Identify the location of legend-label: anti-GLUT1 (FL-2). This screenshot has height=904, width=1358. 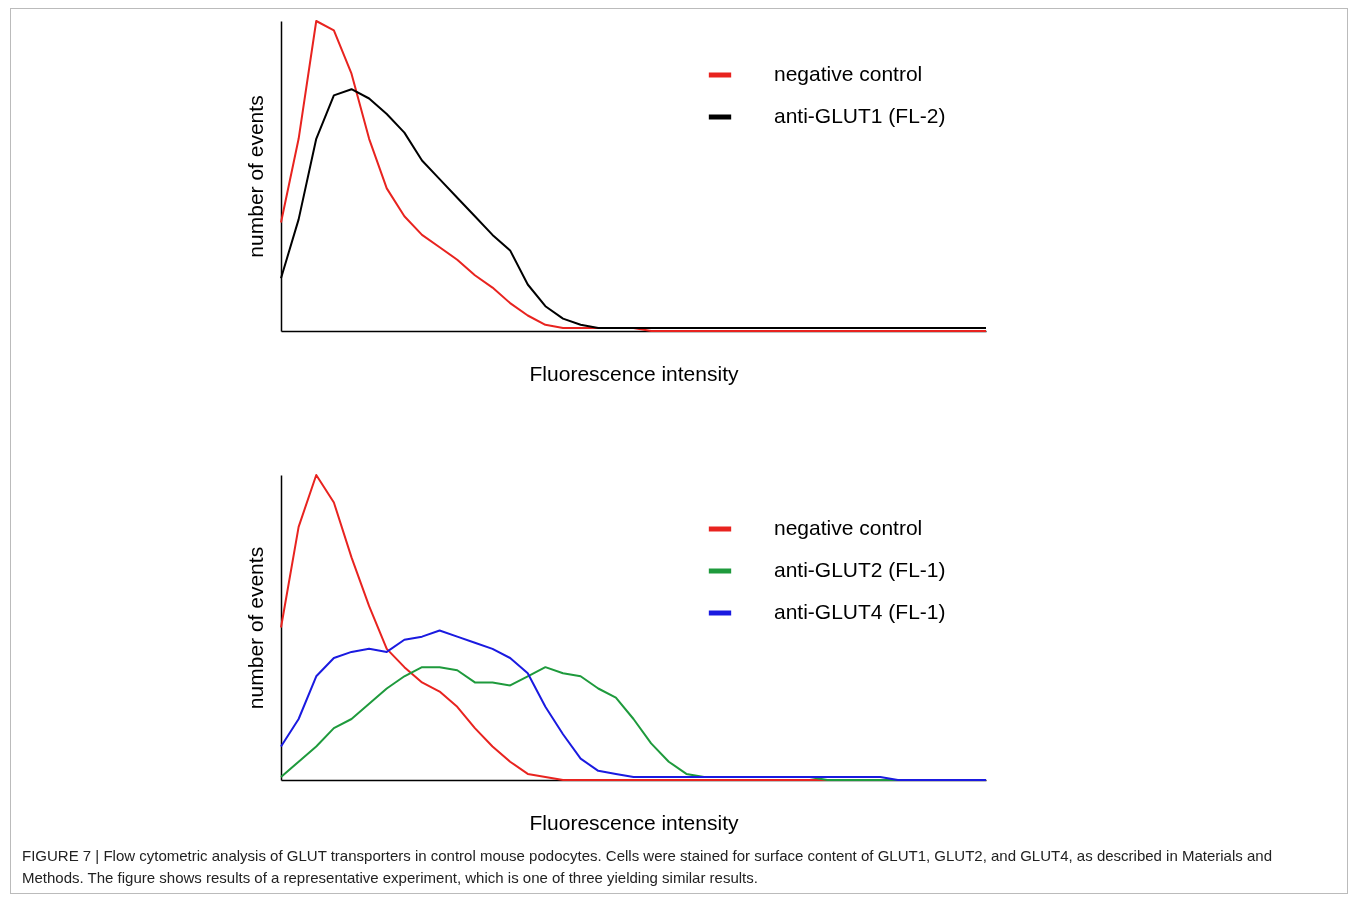
(860, 115).